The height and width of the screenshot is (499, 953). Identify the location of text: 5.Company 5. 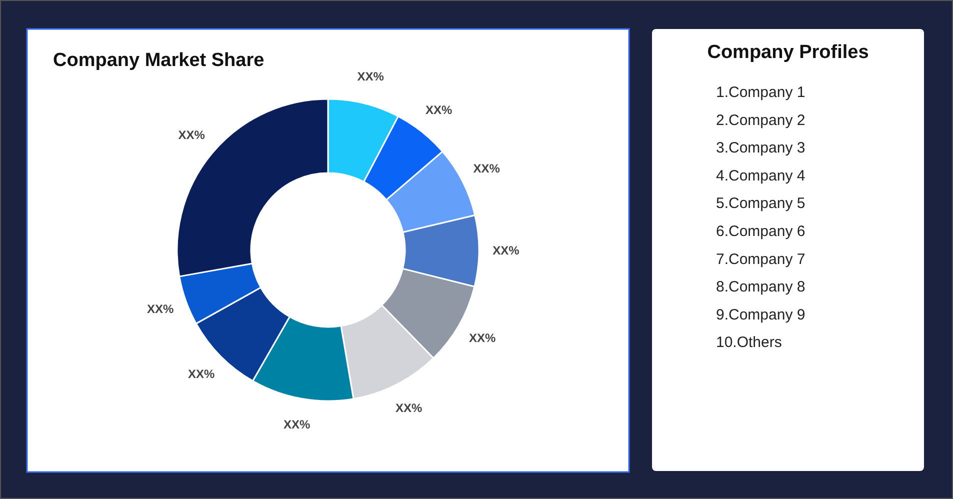
(761, 203).